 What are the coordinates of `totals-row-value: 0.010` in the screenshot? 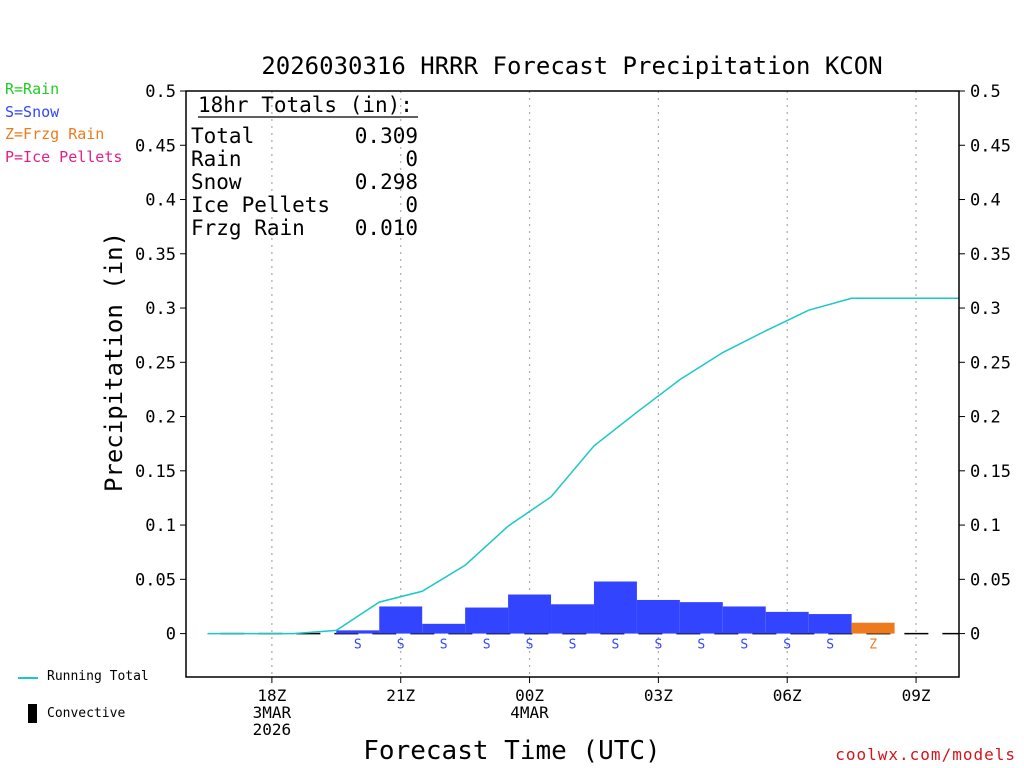 It's located at (386, 228).